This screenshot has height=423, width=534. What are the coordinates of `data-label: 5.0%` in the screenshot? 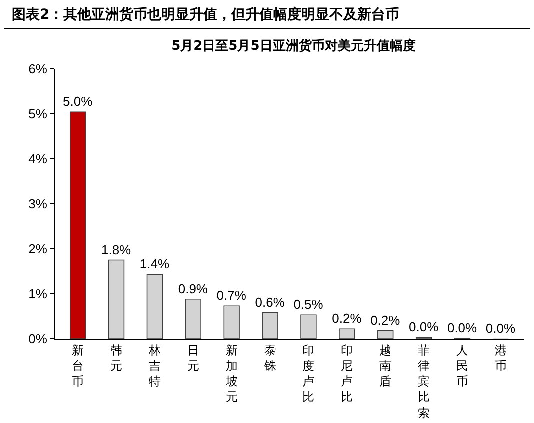 It's located at (78, 102).